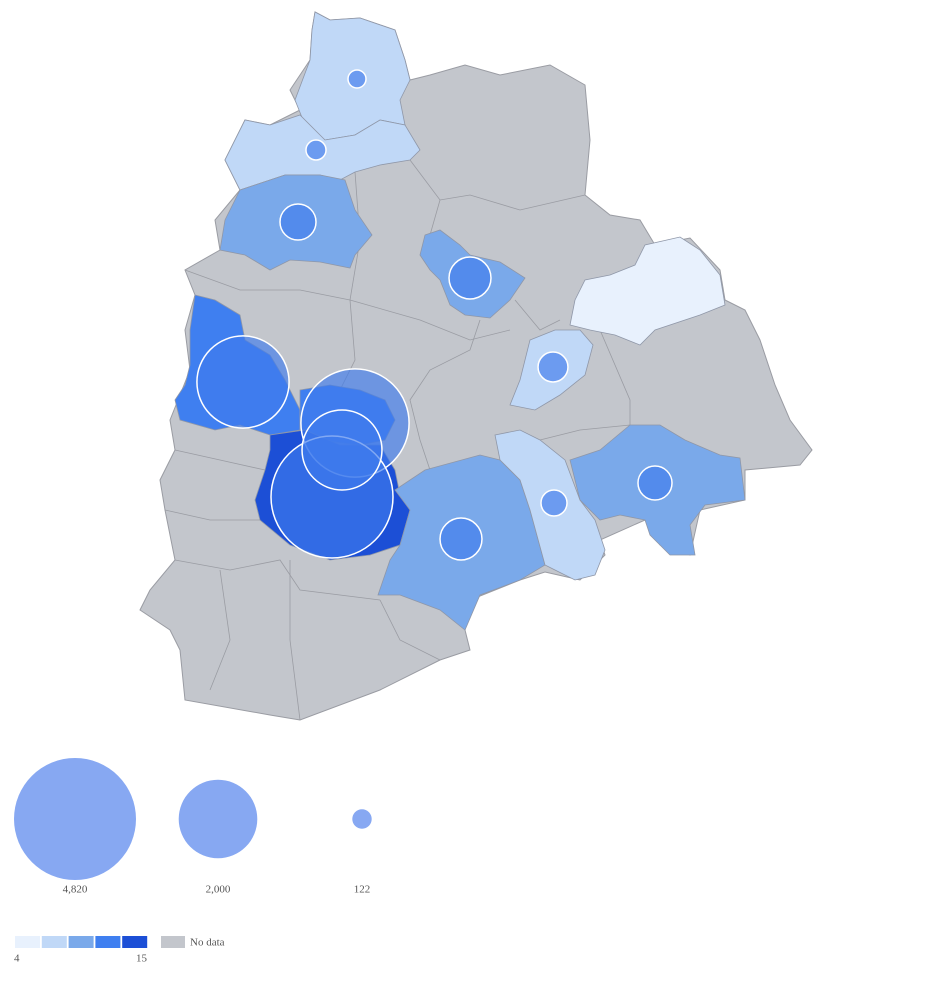 This screenshot has width=952, height=1000. Describe the element at coordinates (75, 890) in the screenshot. I see `size-legend-label: 4,820` at that location.